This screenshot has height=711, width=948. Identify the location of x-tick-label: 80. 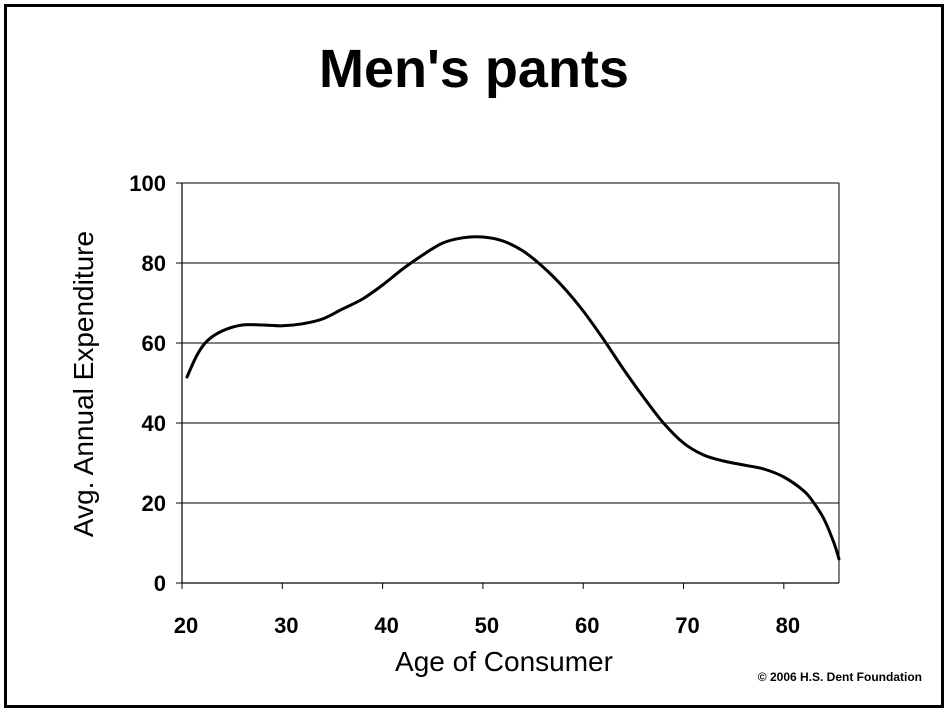
(788, 625).